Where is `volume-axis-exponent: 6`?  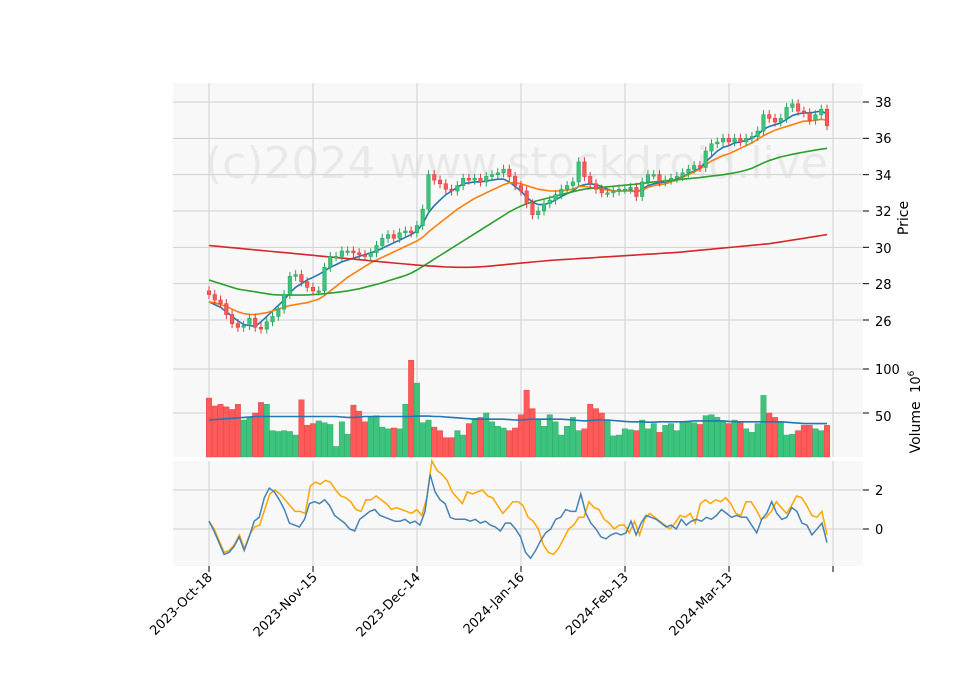 volume-axis-exponent: 6 is located at coordinates (912, 373).